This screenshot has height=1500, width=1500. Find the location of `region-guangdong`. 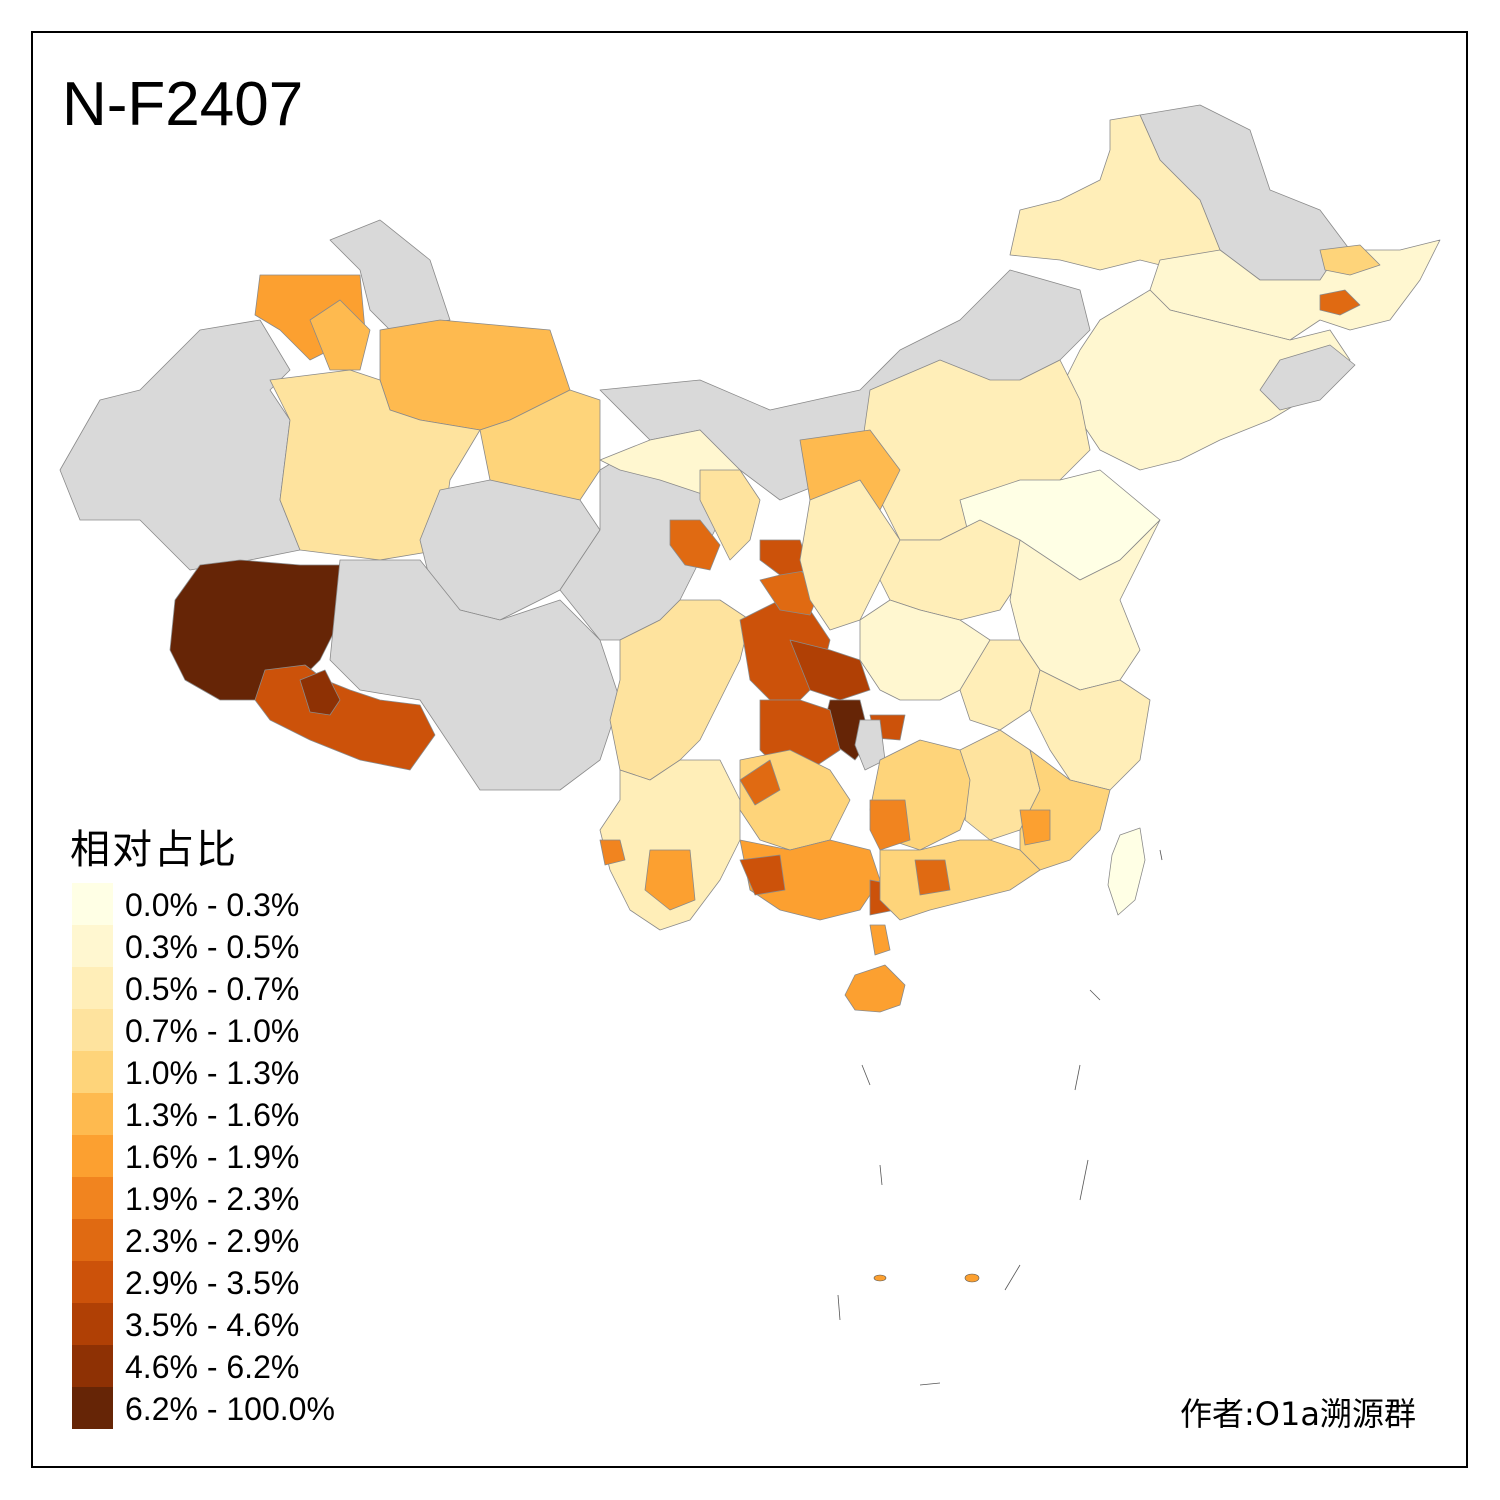

region-guangdong is located at coordinates (960, 880).